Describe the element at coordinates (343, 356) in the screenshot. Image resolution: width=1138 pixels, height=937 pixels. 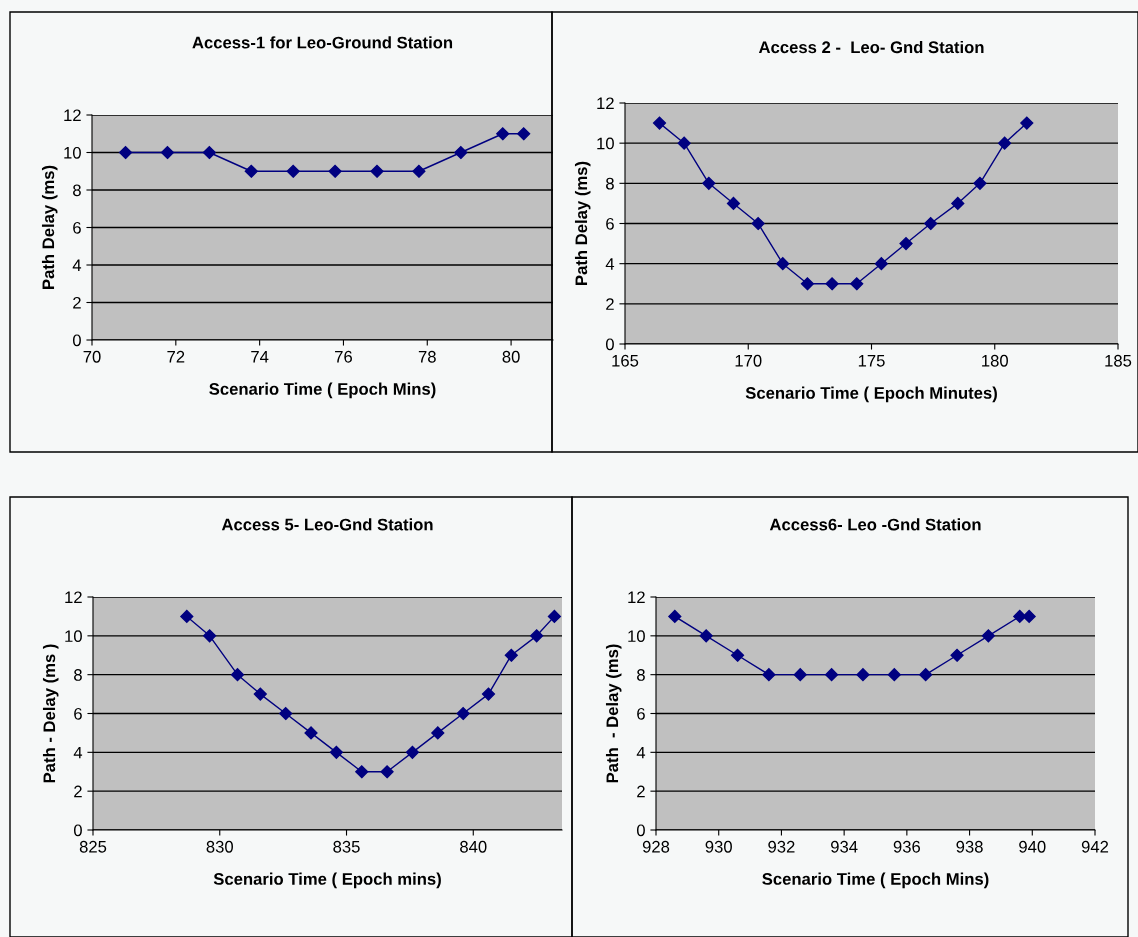
I see `x-tick-label: 76` at that location.